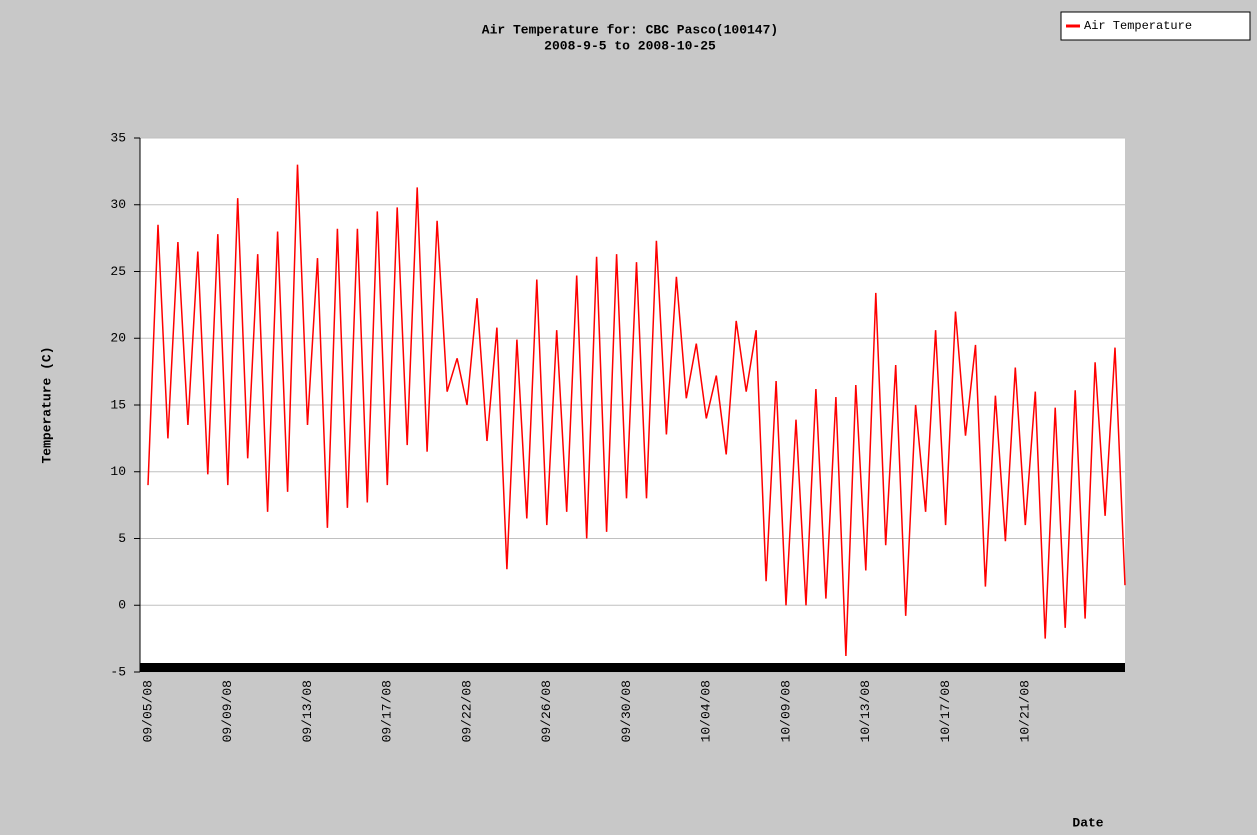 This screenshot has height=835, width=1257. What do you see at coordinates (122, 538) in the screenshot?
I see `y-tick-label: 5` at bounding box center [122, 538].